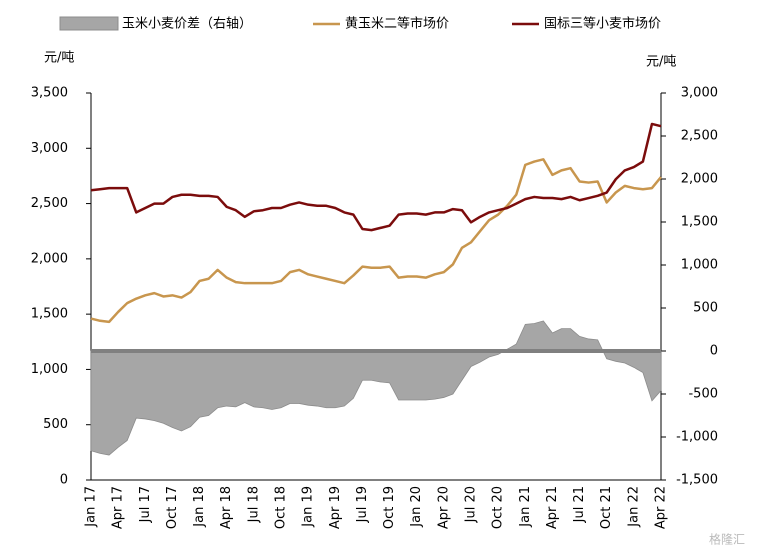 The height and width of the screenshot is (555, 767). I want to click on y2-tick-label: 3,000, so click(699, 93).